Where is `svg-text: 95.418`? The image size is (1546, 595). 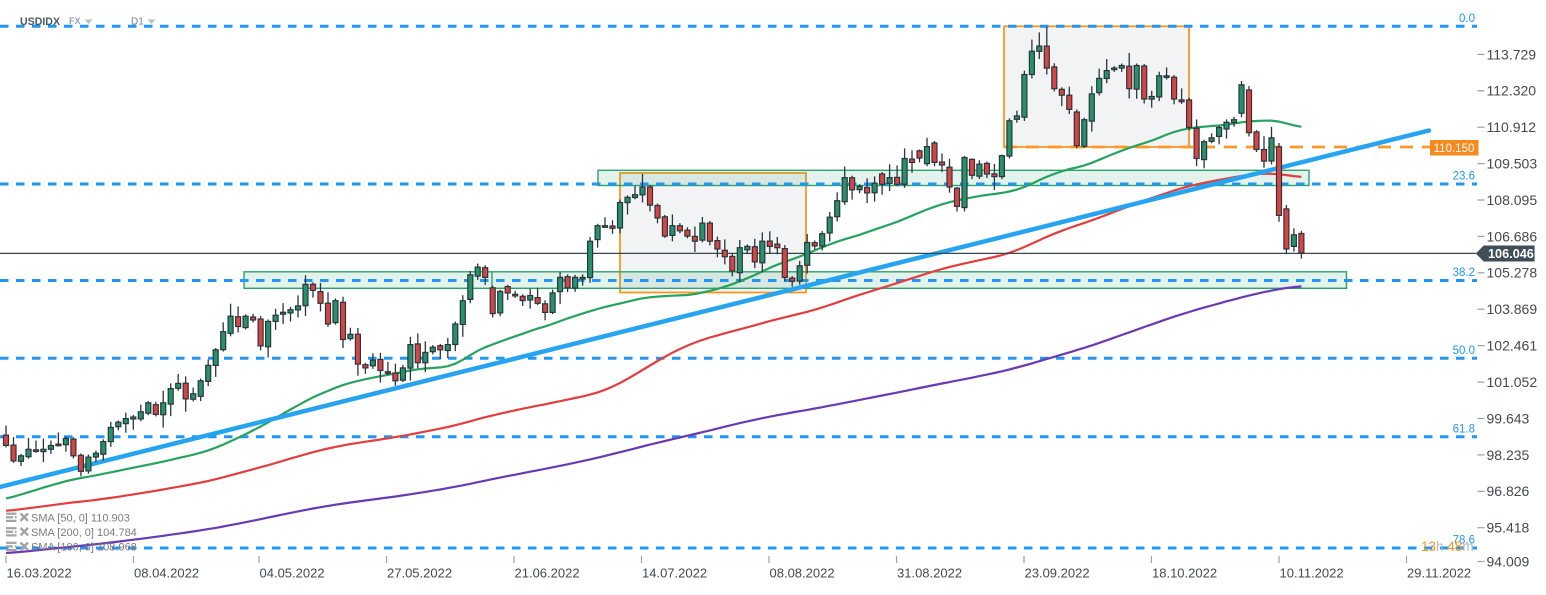
svg-text: 95.418 is located at coordinates (1508, 528).